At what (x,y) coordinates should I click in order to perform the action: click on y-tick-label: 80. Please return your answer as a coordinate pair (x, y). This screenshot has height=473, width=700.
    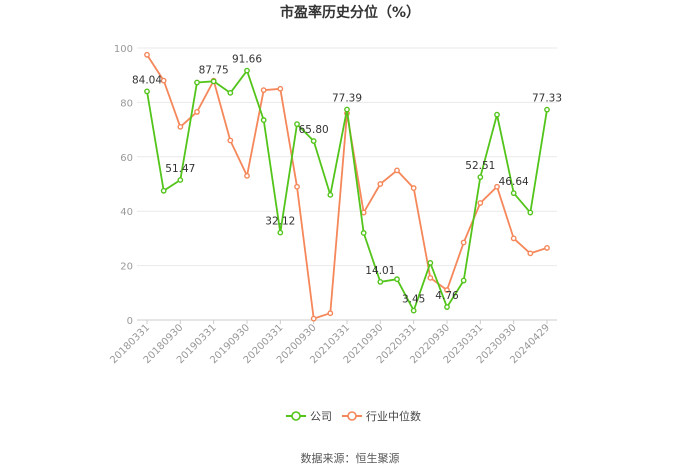
    Looking at the image, I should click on (126, 103).